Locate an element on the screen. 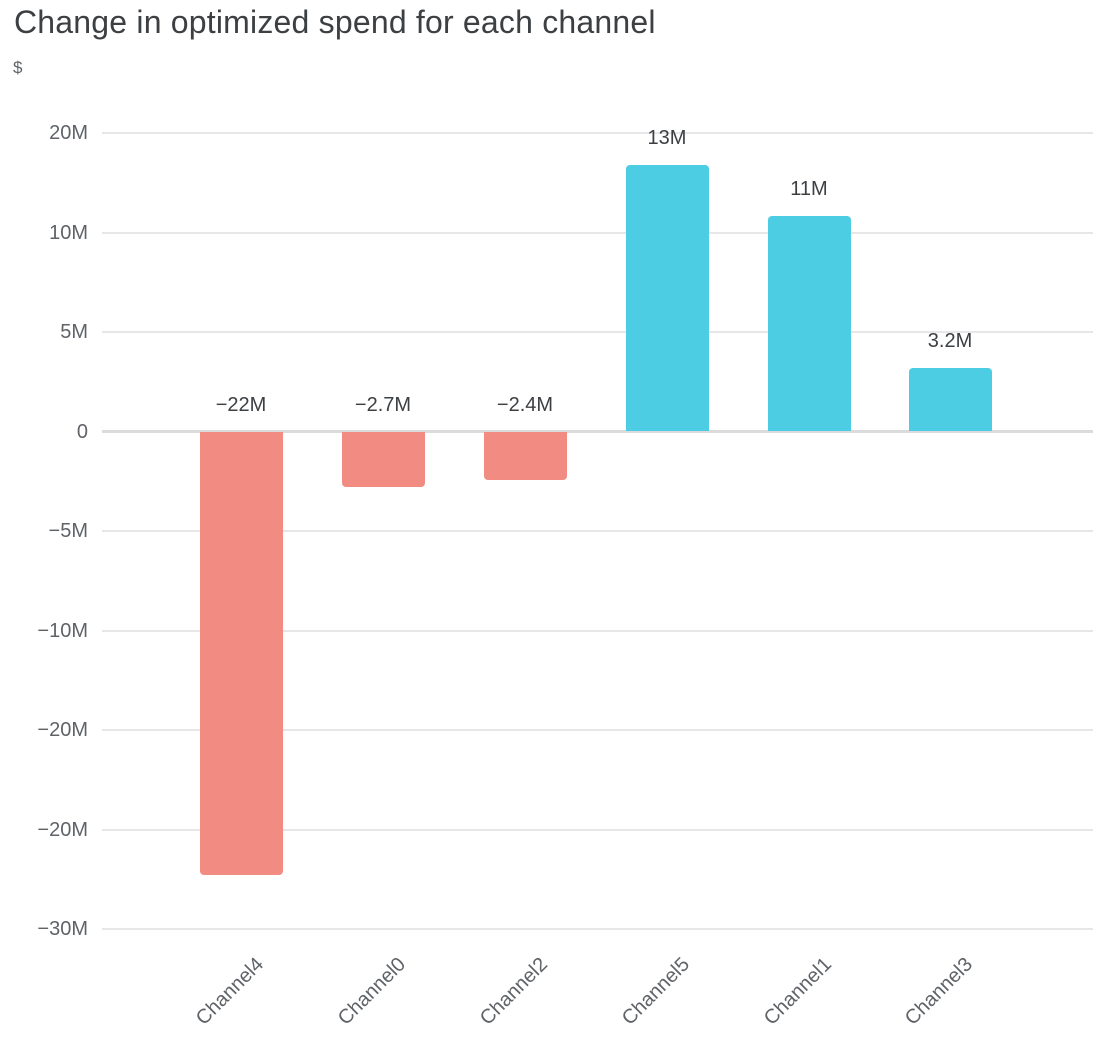  bar-channel3 is located at coordinates (950, 399).